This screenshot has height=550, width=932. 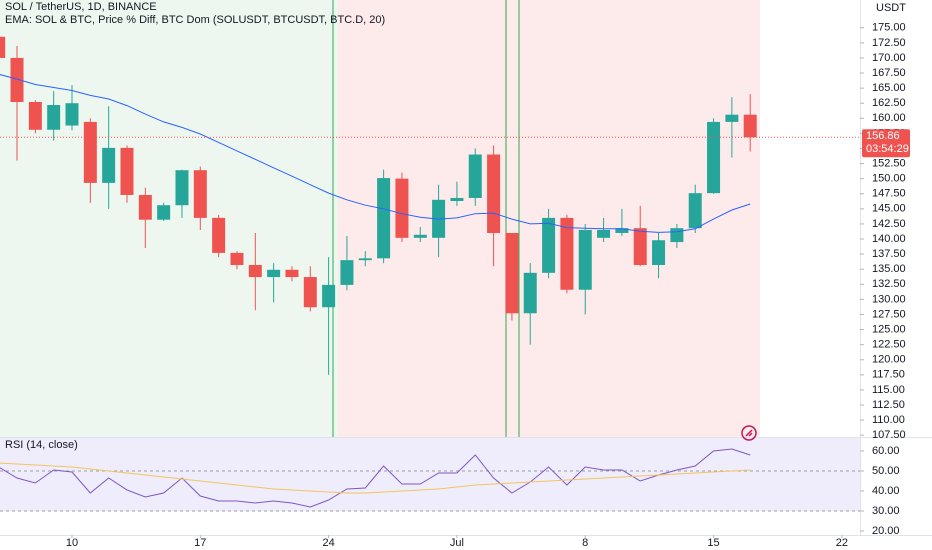 I want to click on x-tick-label: 8, so click(x=585, y=543).